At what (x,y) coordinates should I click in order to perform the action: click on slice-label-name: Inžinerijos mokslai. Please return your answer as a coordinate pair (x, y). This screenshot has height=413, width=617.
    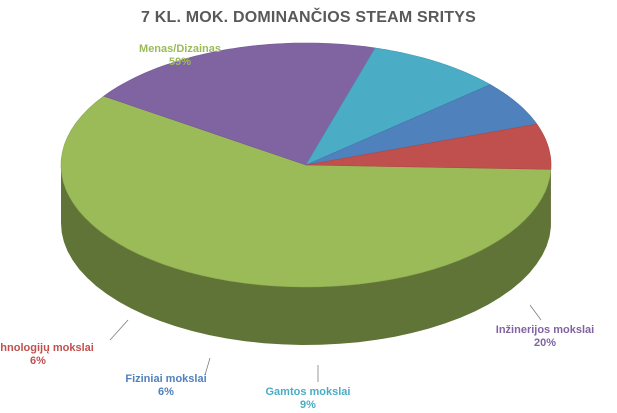
    Looking at the image, I should click on (545, 330).